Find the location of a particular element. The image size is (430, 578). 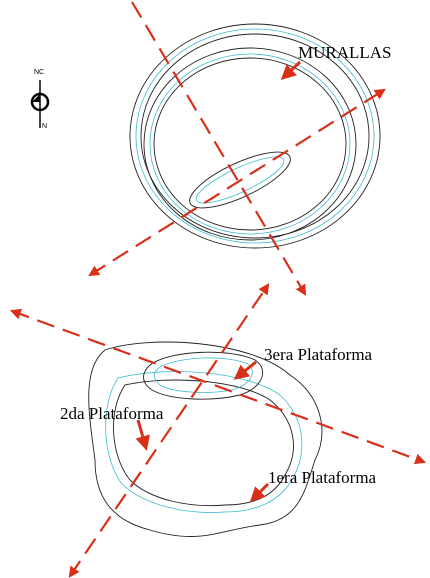

compass: NC N is located at coordinates (40, 99).